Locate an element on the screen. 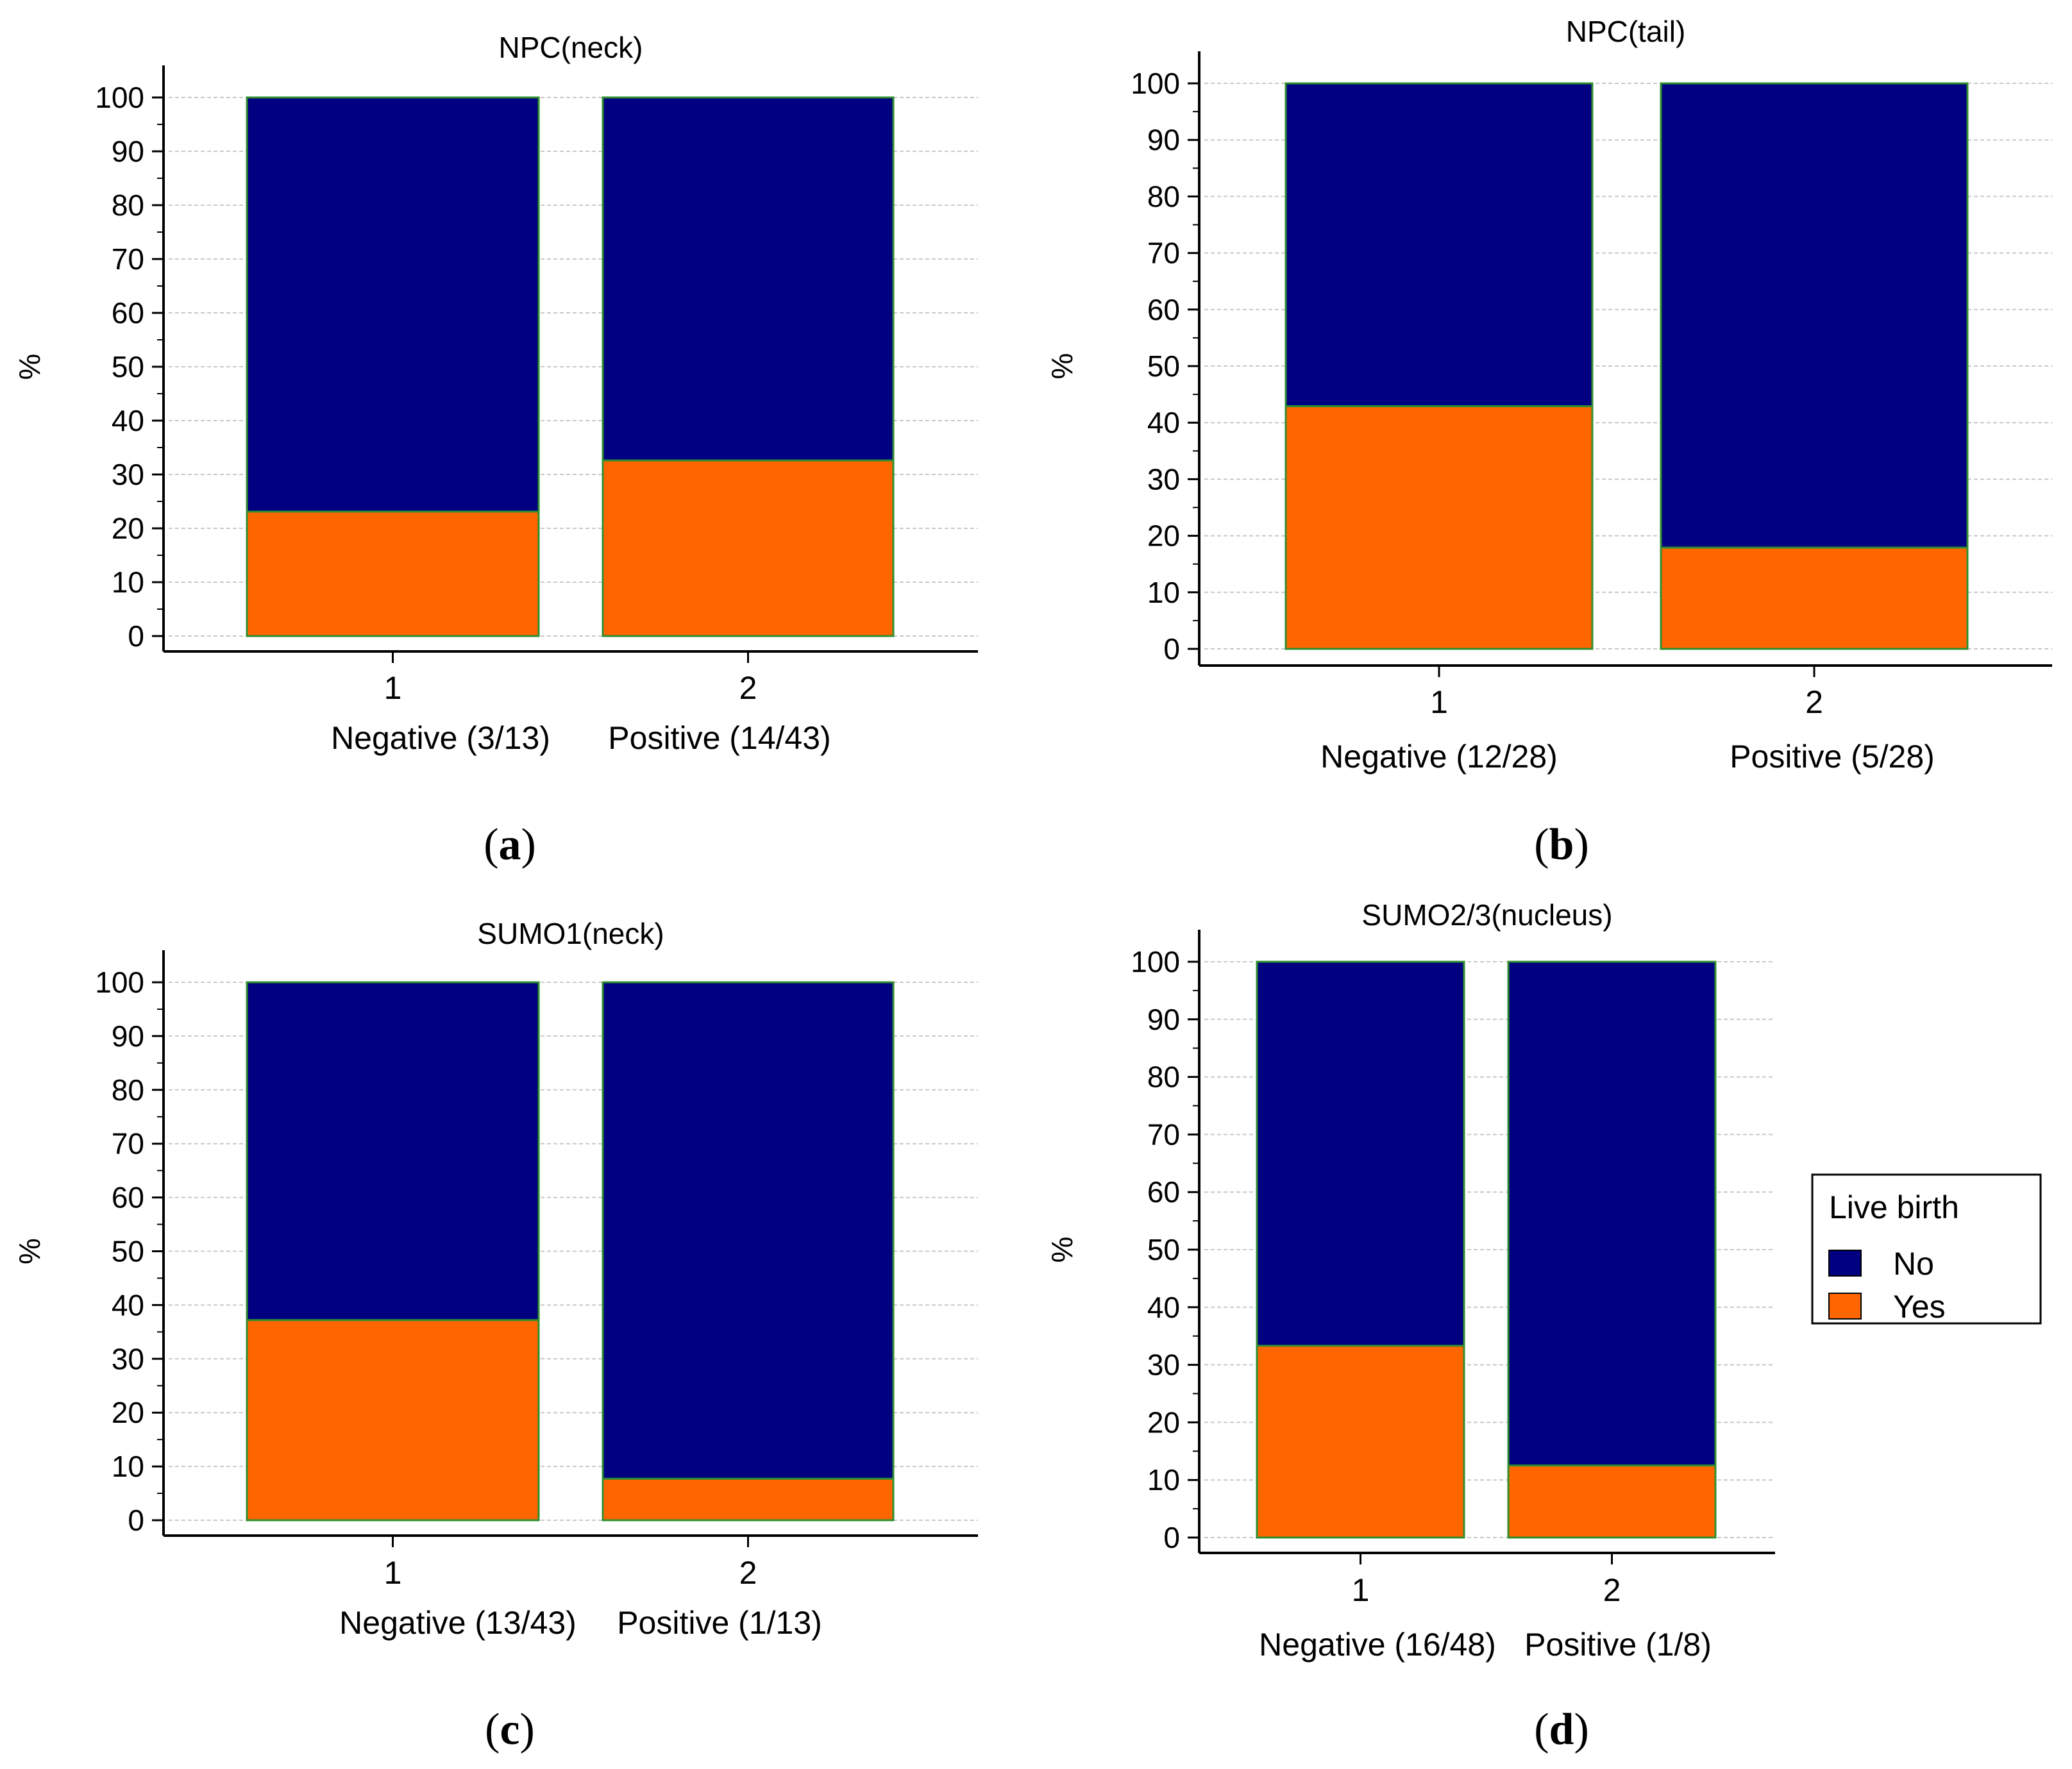 This screenshot has width=2072, height=1769. panel-label-letter: c is located at coordinates (509, 1729).